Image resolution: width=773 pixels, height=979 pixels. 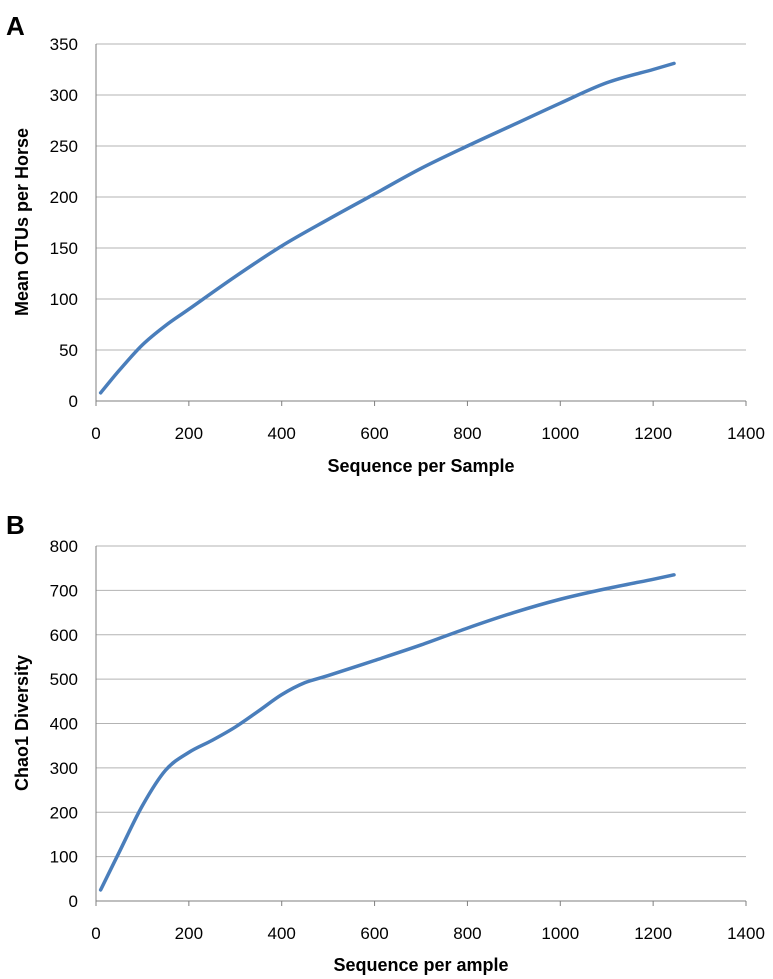 I want to click on panel-a-y-tick-label: 250, so click(x=64, y=146).